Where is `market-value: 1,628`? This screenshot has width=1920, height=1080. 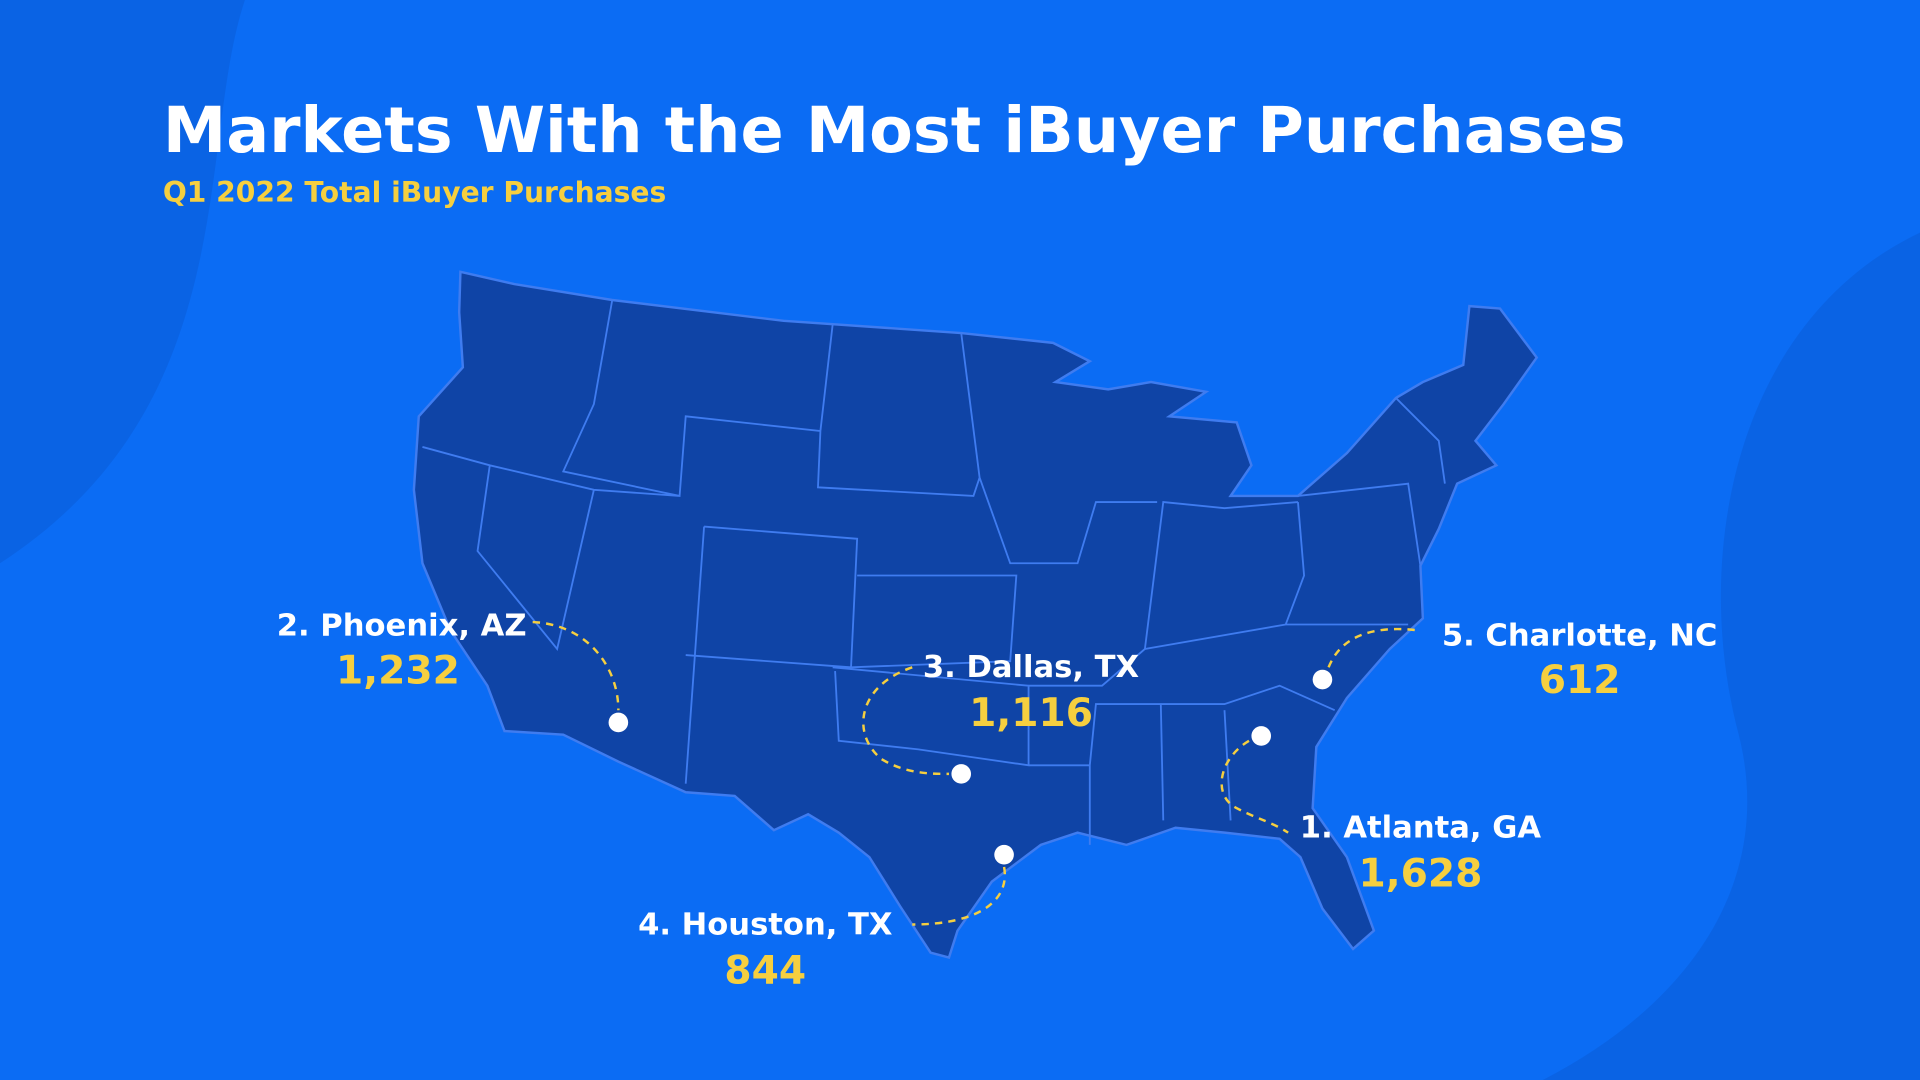 market-value: 1,628 is located at coordinates (1420, 874).